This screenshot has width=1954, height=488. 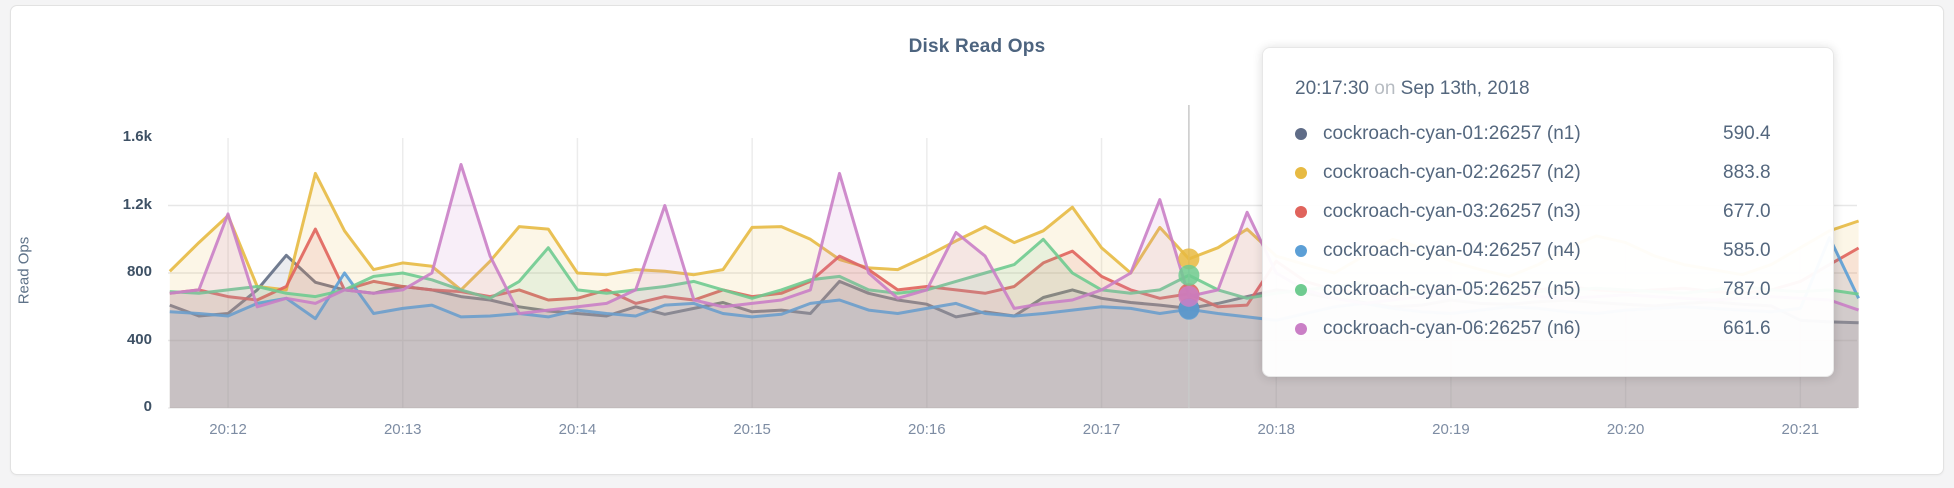 I want to click on series-value: 590.4, so click(x=1747, y=133).